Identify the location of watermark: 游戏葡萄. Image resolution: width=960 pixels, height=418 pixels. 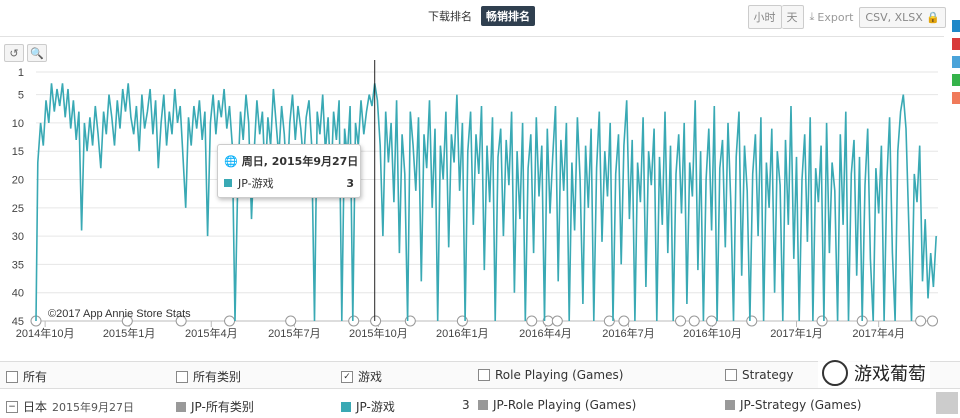
(874, 373).